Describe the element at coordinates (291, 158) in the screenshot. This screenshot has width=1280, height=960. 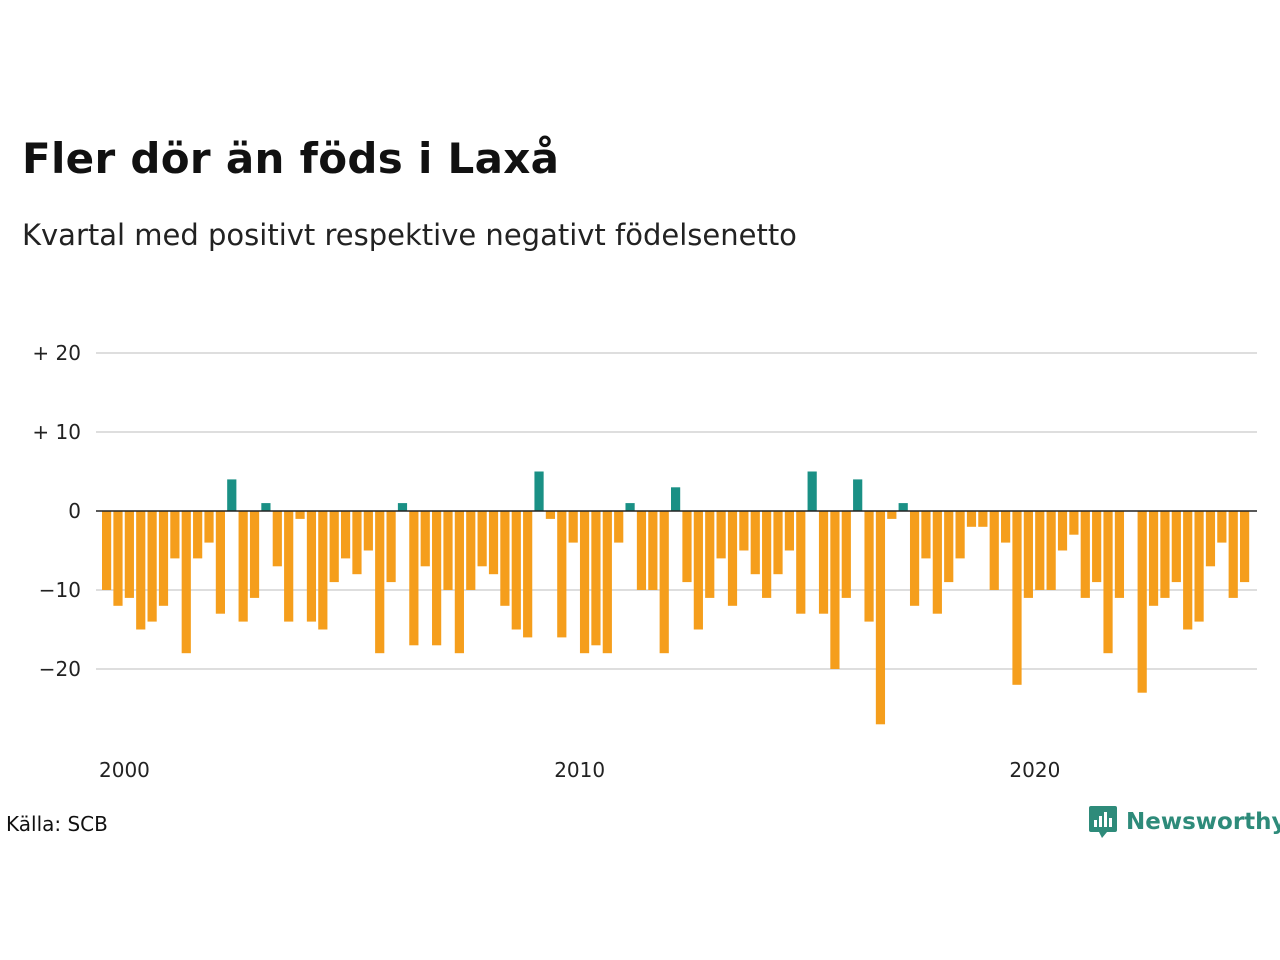
I see `chart-title: Fler dör än föds i Laxå` at that location.